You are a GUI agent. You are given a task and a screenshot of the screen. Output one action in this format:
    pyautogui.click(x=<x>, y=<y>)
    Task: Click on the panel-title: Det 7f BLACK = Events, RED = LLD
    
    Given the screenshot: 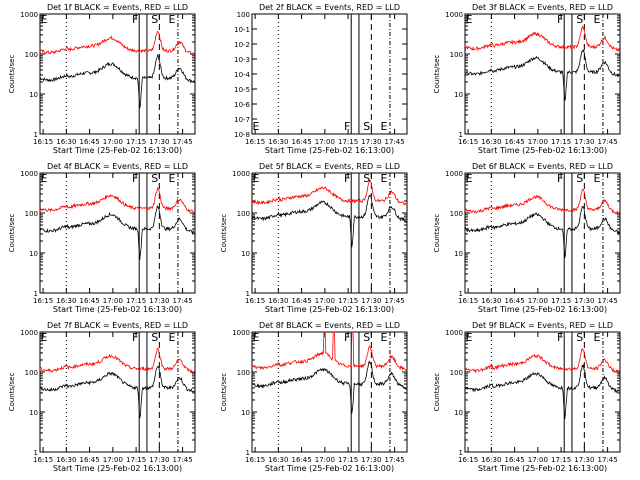 What is the action you would take?
    pyautogui.click(x=117, y=325)
    